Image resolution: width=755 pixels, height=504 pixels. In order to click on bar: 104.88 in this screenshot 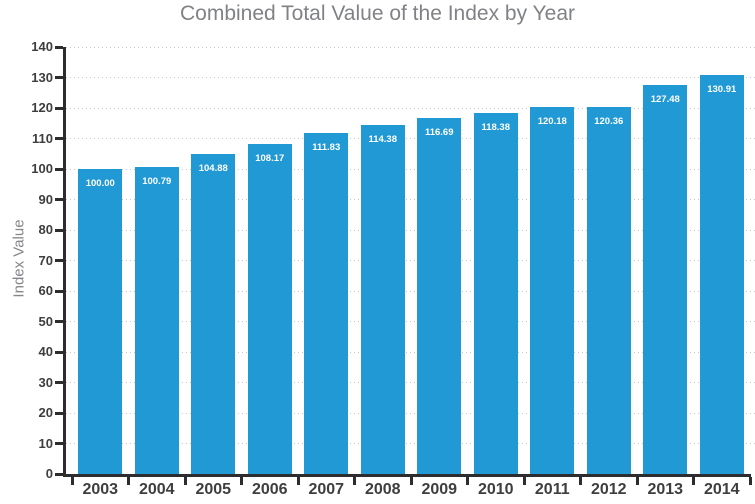, I will do `click(213, 314)`.